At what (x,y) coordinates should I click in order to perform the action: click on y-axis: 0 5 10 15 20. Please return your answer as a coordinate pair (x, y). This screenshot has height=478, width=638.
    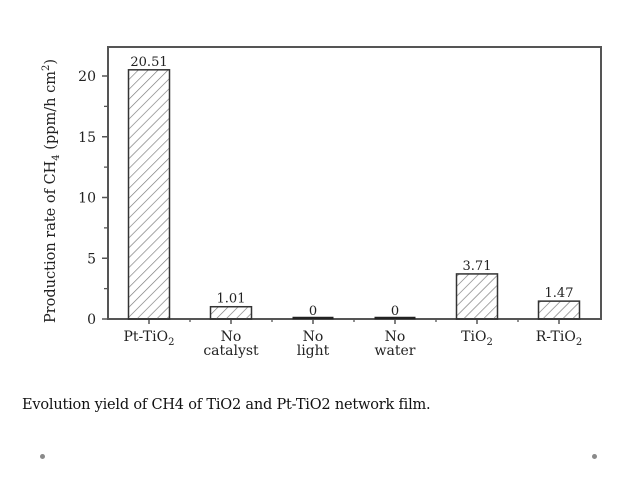
    Looking at the image, I should click on (93, 198).